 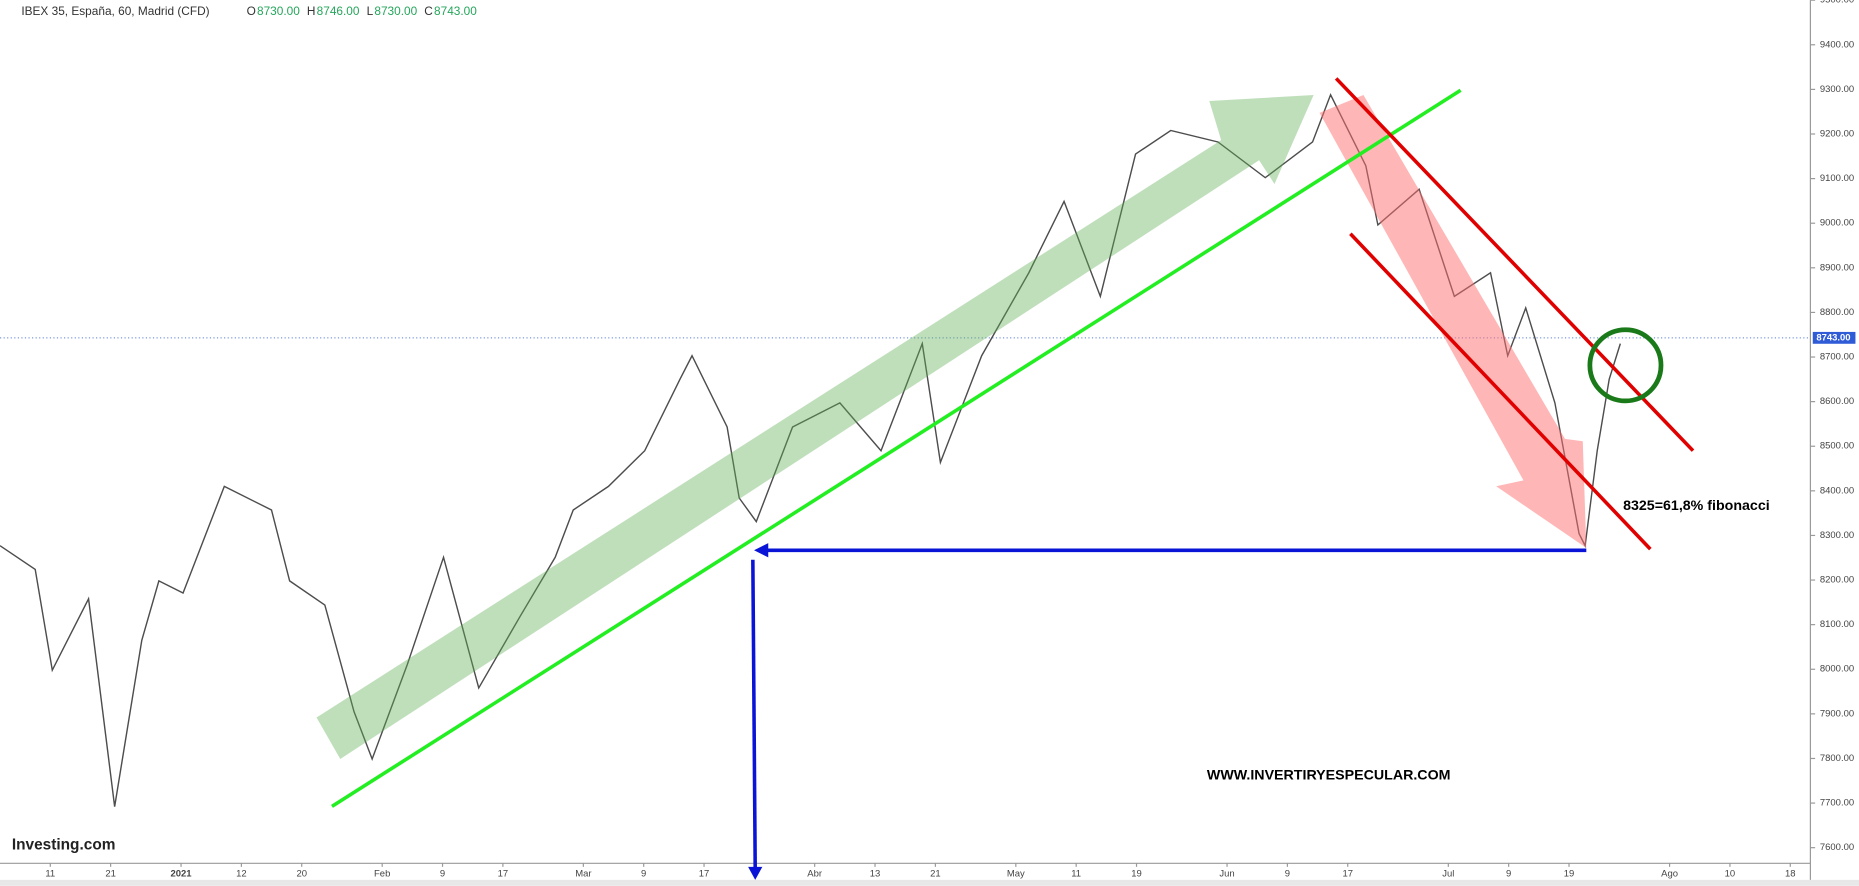 I want to click on x-tick-label: Jul, so click(x=1448, y=873).